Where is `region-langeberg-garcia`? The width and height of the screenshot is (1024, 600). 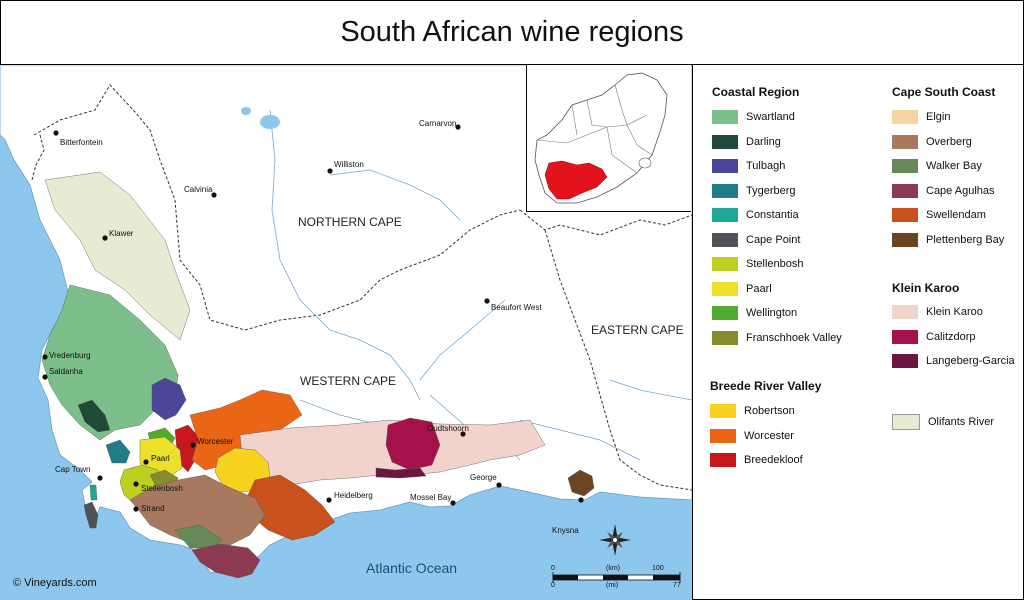
region-langeberg-garcia is located at coordinates (401, 473).